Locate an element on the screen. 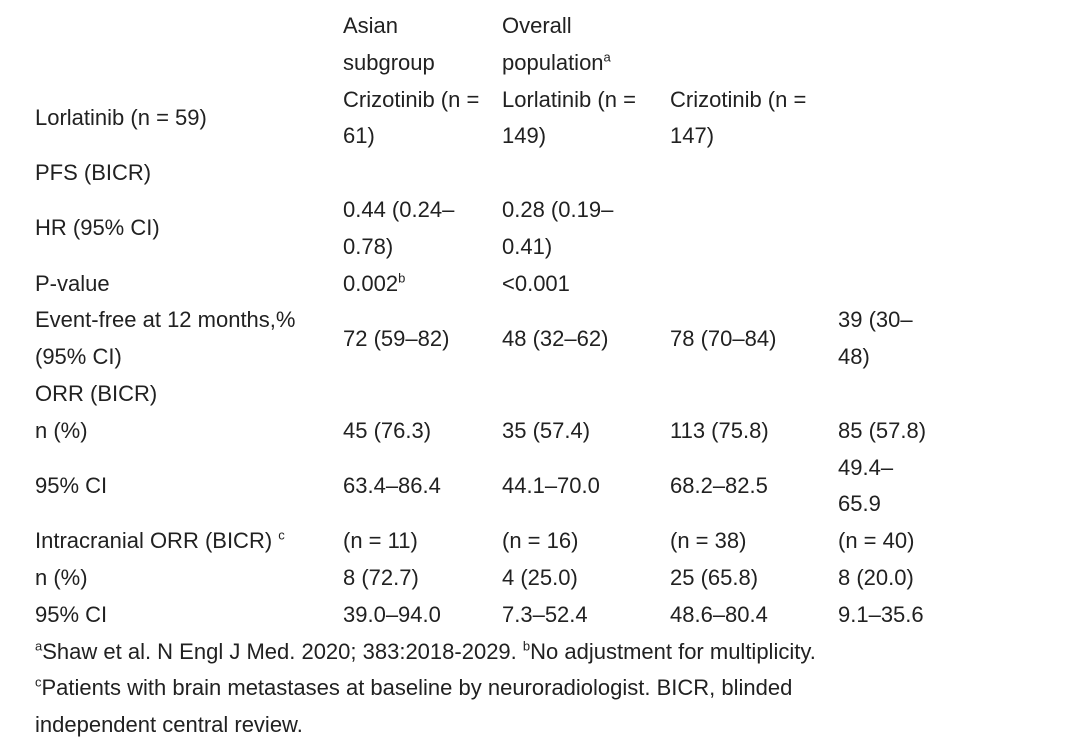 This screenshot has height=749, width=1080. cell-text: Asian subgroup is located at coordinates (389, 44).